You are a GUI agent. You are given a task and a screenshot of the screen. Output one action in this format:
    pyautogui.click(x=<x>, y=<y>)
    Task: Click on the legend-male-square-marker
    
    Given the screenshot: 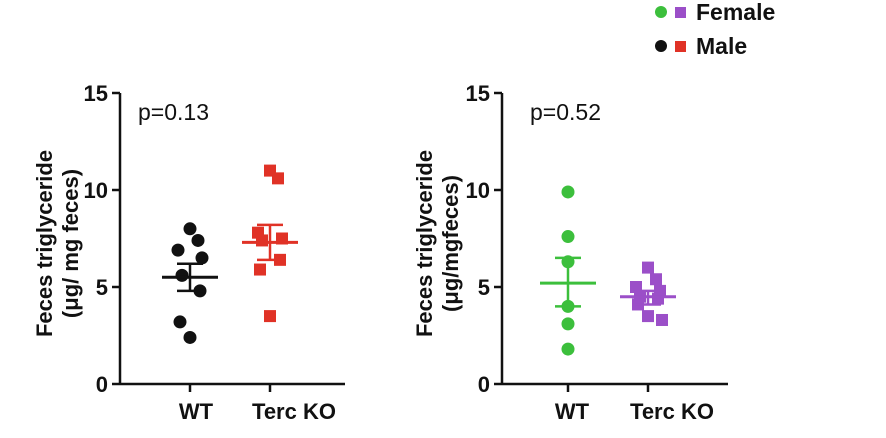 What is the action you would take?
    pyautogui.click(x=680, y=46)
    